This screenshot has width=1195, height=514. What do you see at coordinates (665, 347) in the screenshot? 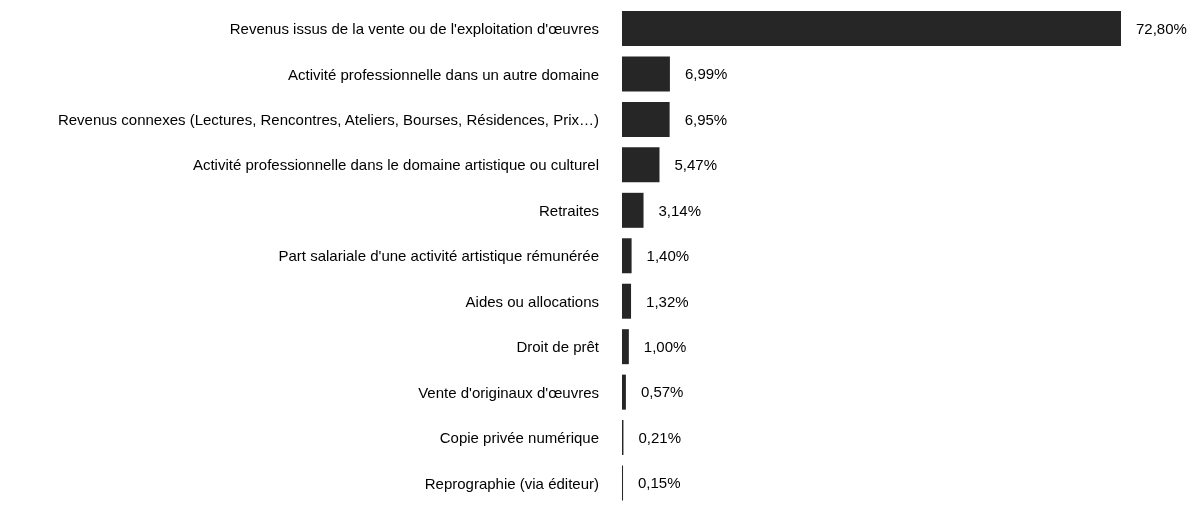
I see `data-label: 1,00%` at bounding box center [665, 347].